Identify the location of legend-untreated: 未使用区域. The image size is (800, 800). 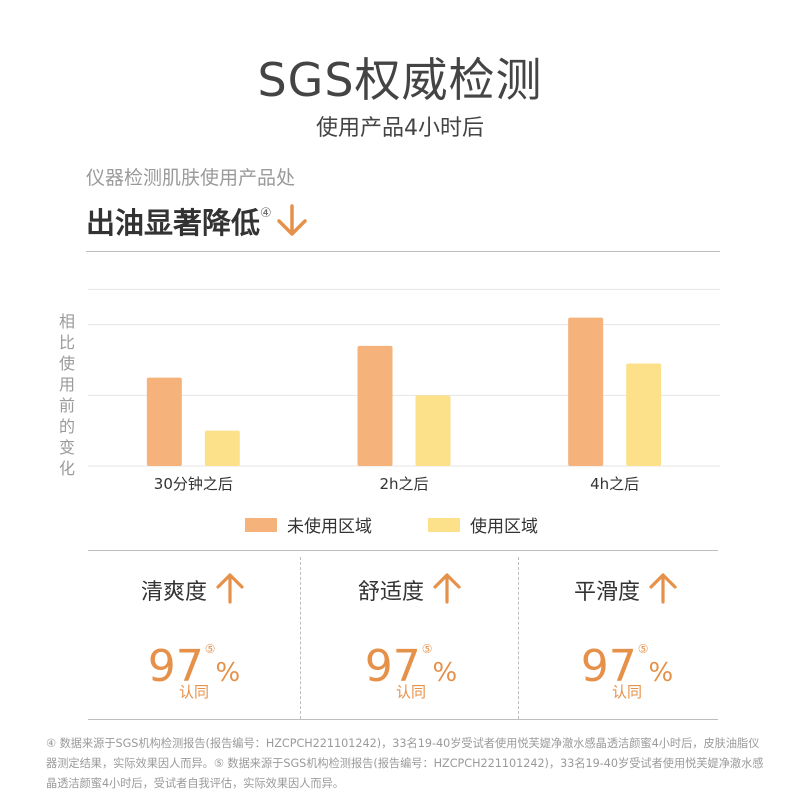
(308, 524).